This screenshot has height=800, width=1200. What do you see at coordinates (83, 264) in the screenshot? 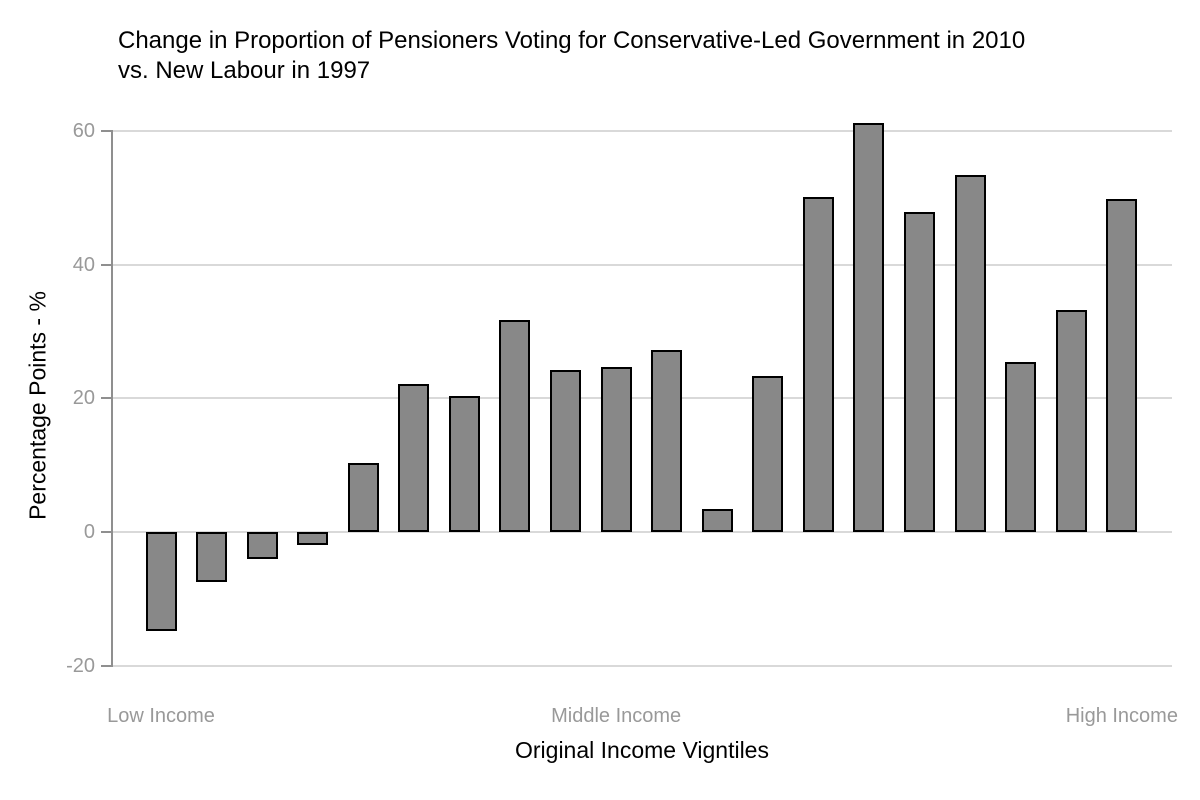
I see `y-tick-label-40: 40` at bounding box center [83, 264].